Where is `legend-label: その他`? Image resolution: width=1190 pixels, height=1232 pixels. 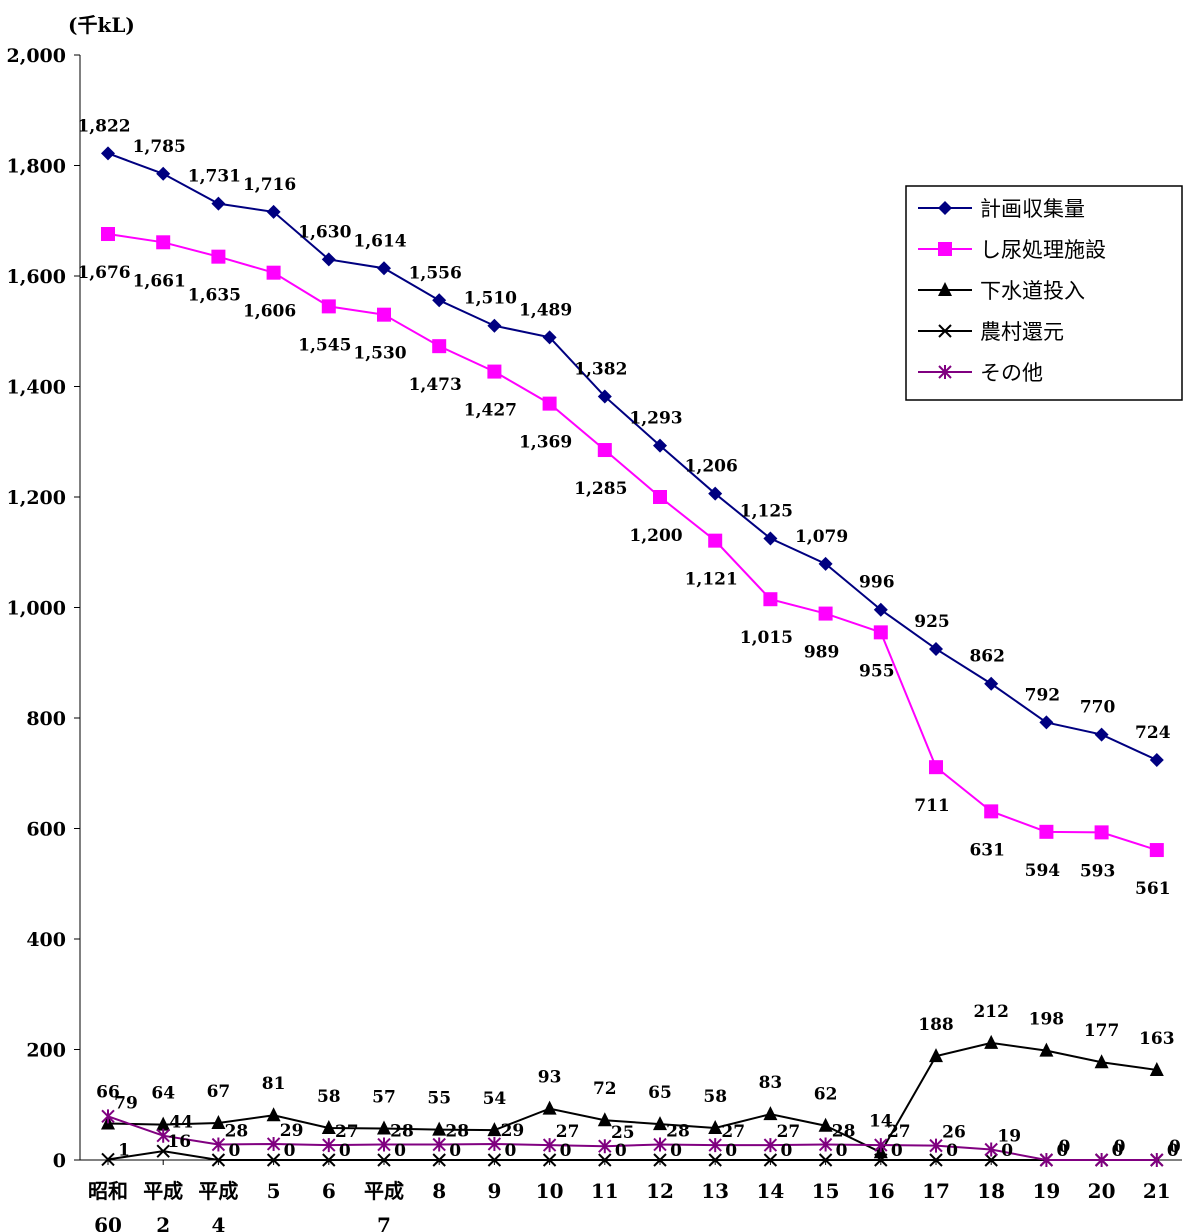
legend-label: その他 is located at coordinates (1011, 373).